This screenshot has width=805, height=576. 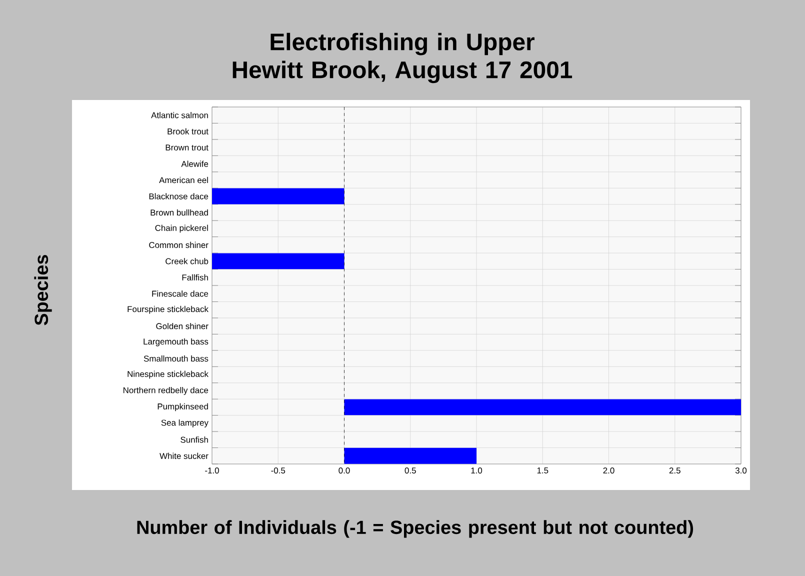 I want to click on y-tick-label: Chain pickerel, so click(x=181, y=228).